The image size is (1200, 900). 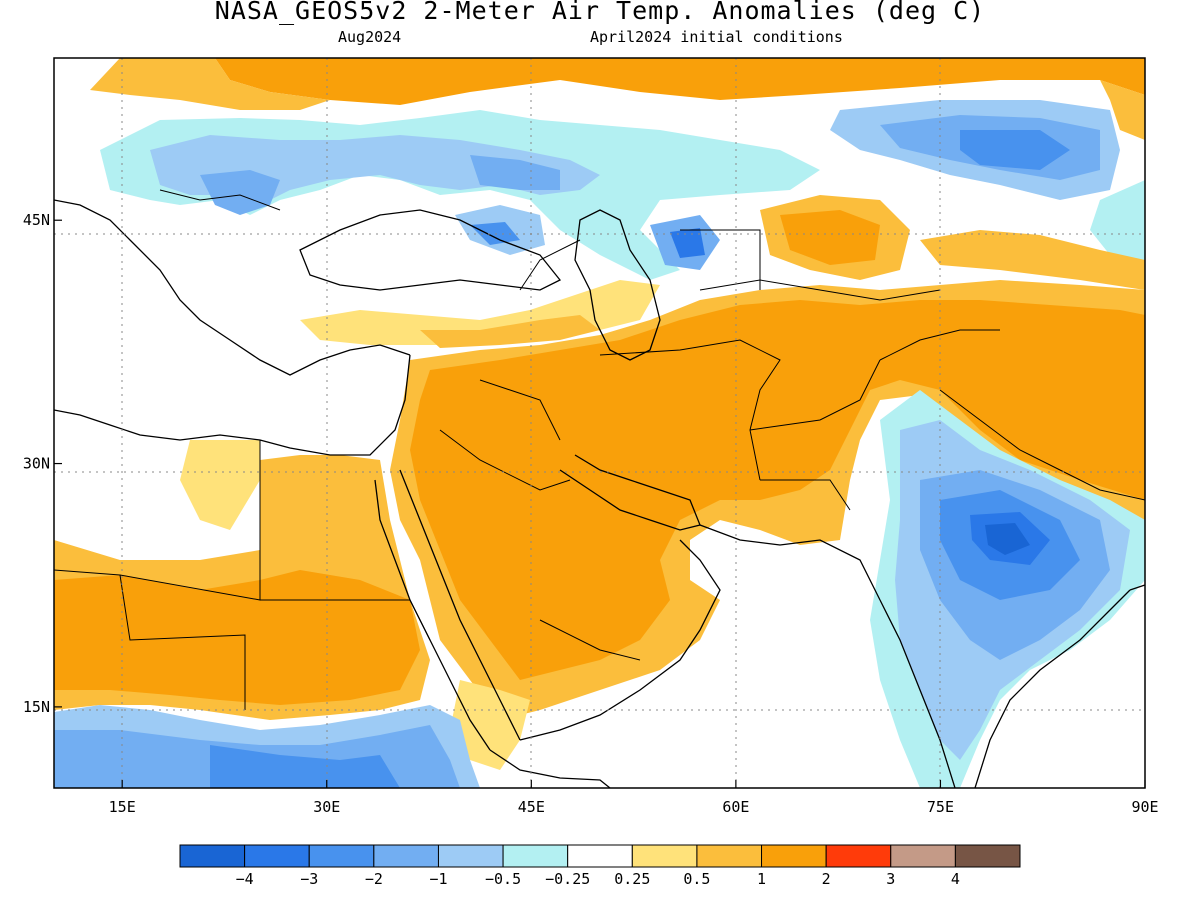 I want to click on lat-tick-label: 45N, so click(x=36, y=220).